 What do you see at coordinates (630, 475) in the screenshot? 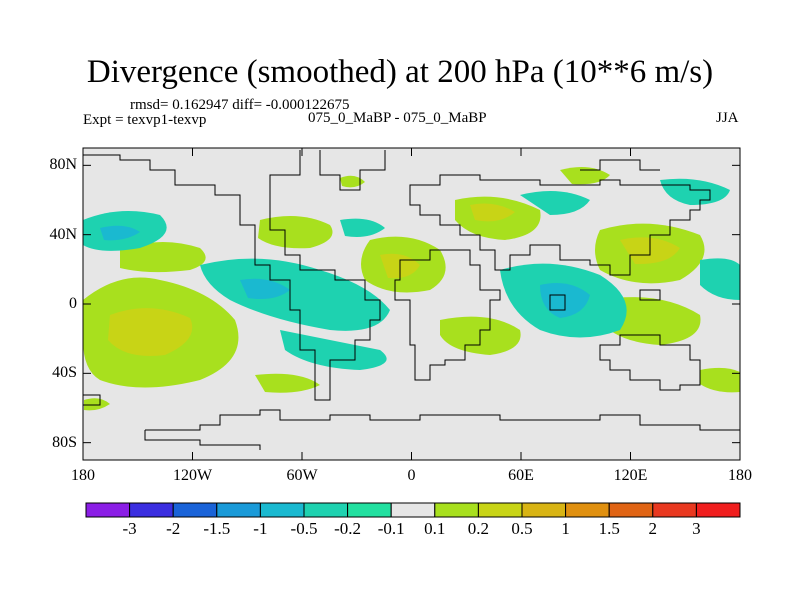
I see `x-tick-label: 120E` at bounding box center [630, 475].